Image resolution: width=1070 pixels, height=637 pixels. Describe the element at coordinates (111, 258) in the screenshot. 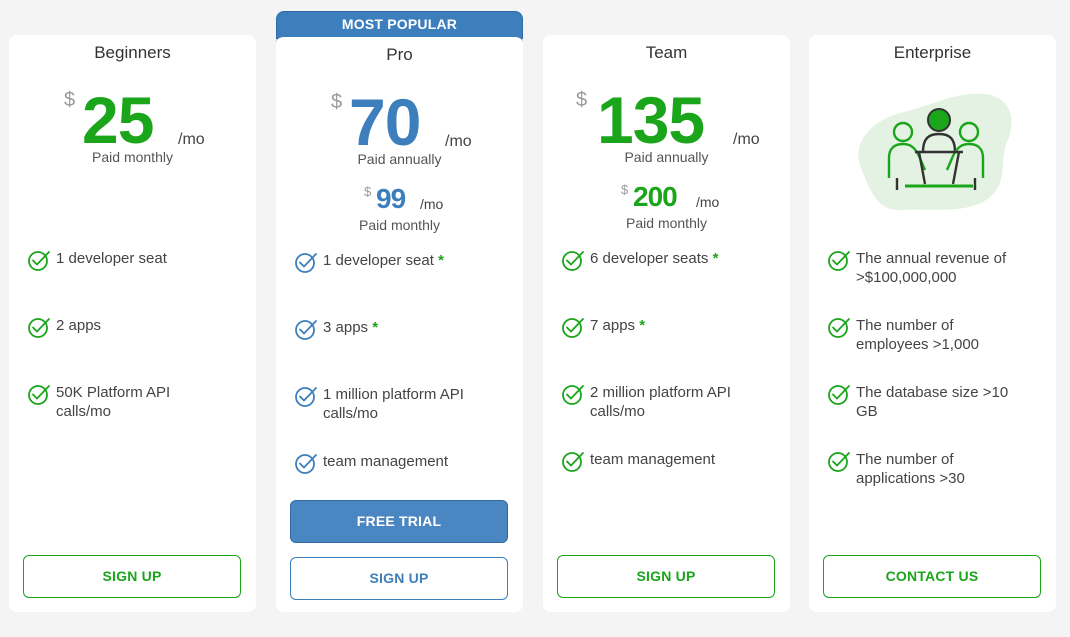

I see `feature-text: 1 developer seat` at that location.